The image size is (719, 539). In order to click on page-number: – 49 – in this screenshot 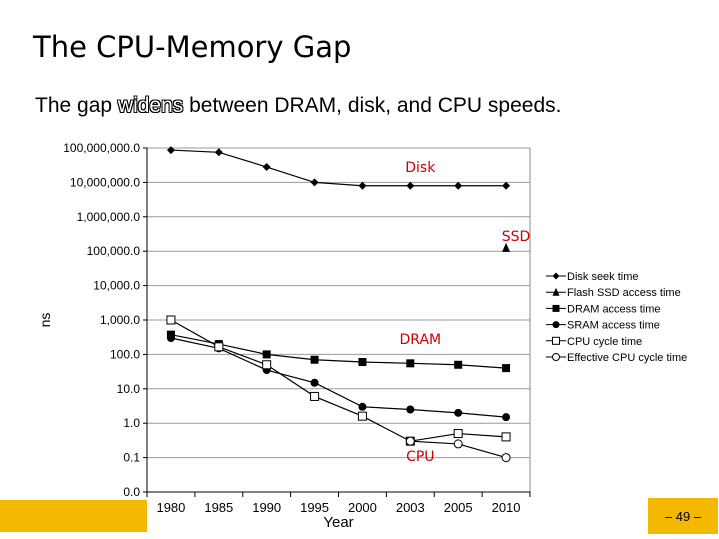, I will do `click(683, 516)`.